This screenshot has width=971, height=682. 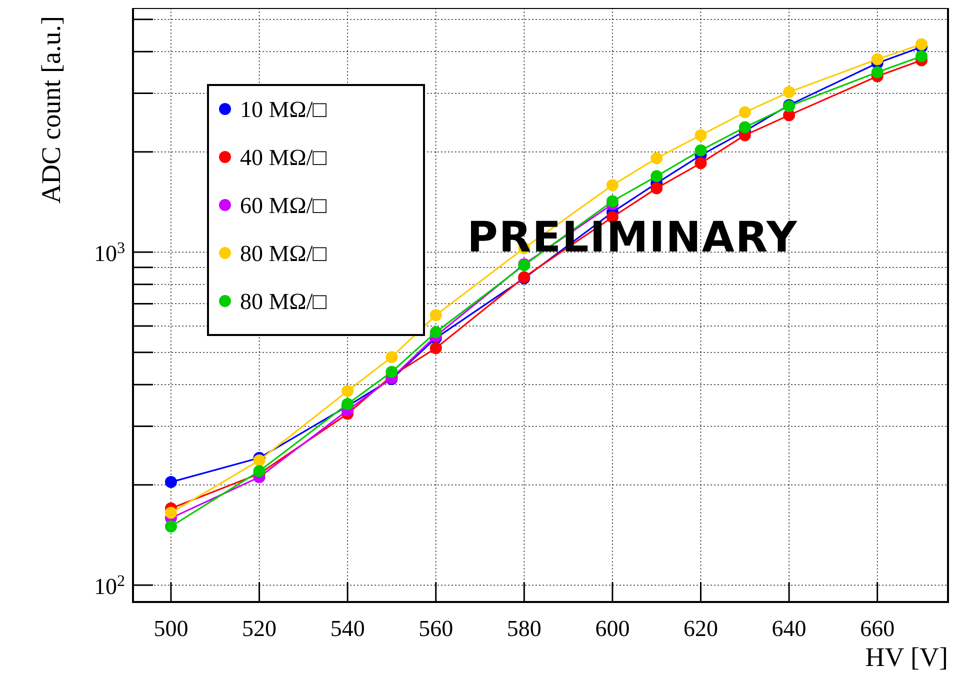 I want to click on x-tick-label: 640, so click(x=789, y=628).